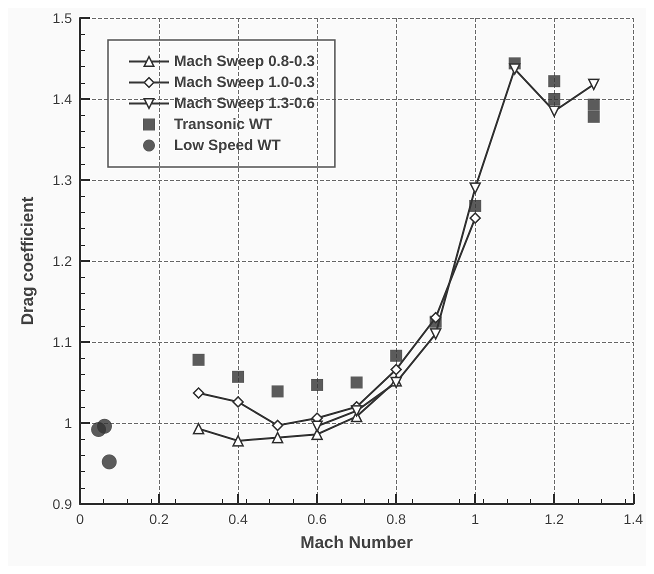 This screenshot has width=654, height=574. What do you see at coordinates (27, 261) in the screenshot?
I see `y-axis-title: Drag coefficient` at bounding box center [27, 261].